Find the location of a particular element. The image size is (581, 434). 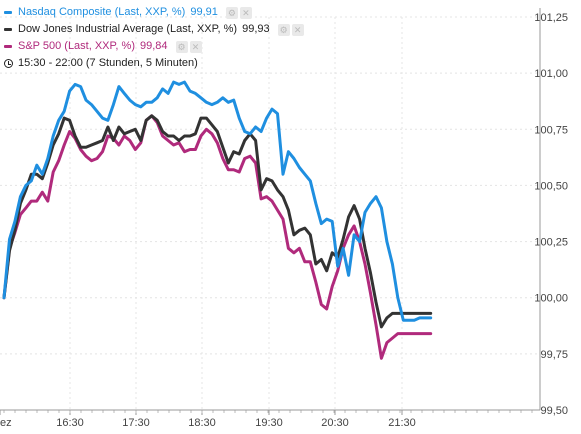

legend-value: 99,84 is located at coordinates (154, 46).